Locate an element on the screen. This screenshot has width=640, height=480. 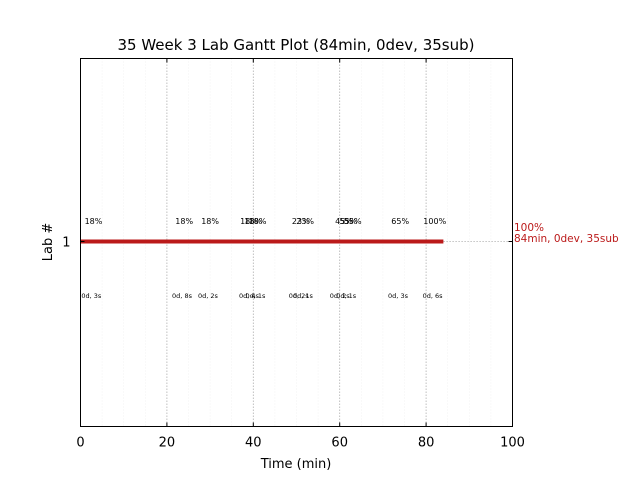
duration-annotation: 0d, 6s is located at coordinates (433, 296).